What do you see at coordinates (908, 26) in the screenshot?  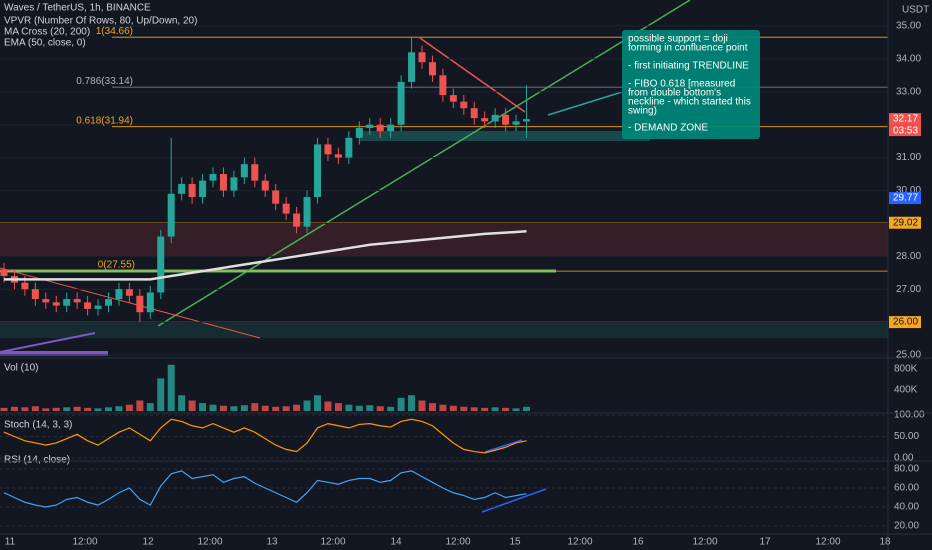 I see `y-tick-label: 35.00` at bounding box center [908, 26].